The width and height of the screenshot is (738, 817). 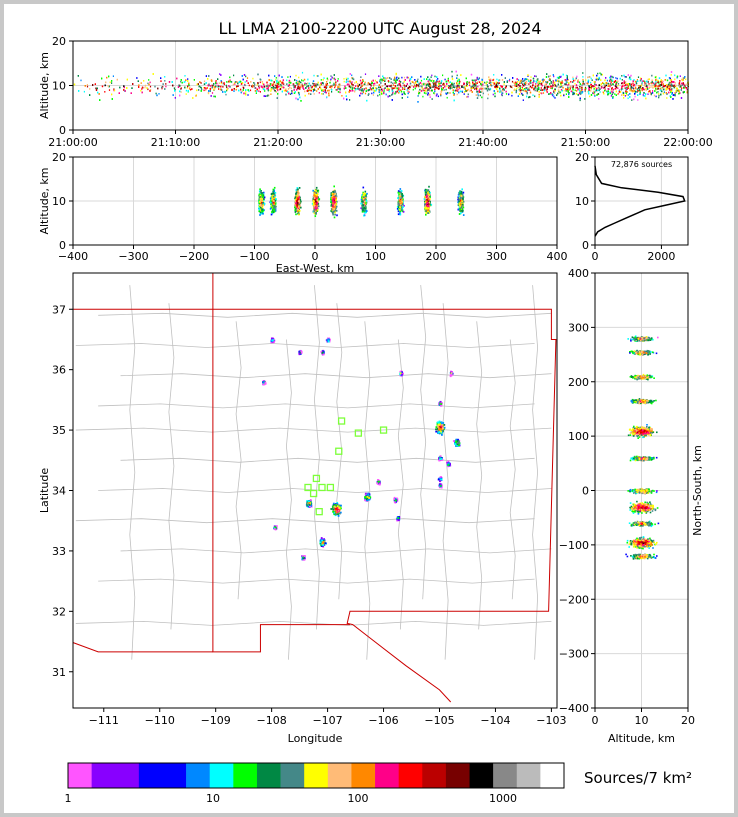 What do you see at coordinates (379, 28) in the screenshot?
I see `figure-title: LL LMA 2100-2200 UTC August 28, 2024` at bounding box center [379, 28].